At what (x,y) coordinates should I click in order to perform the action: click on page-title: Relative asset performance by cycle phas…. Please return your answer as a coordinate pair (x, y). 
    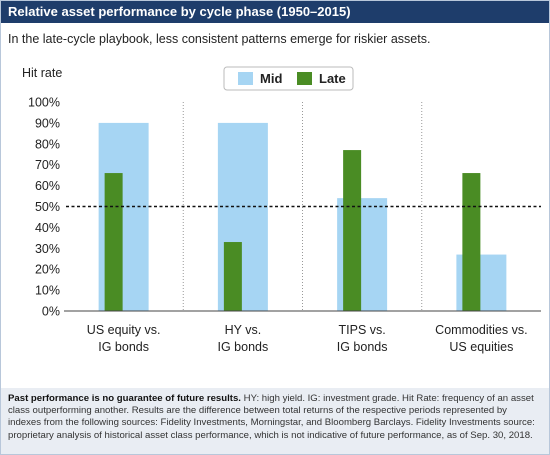
    Looking at the image, I should click on (275, 12).